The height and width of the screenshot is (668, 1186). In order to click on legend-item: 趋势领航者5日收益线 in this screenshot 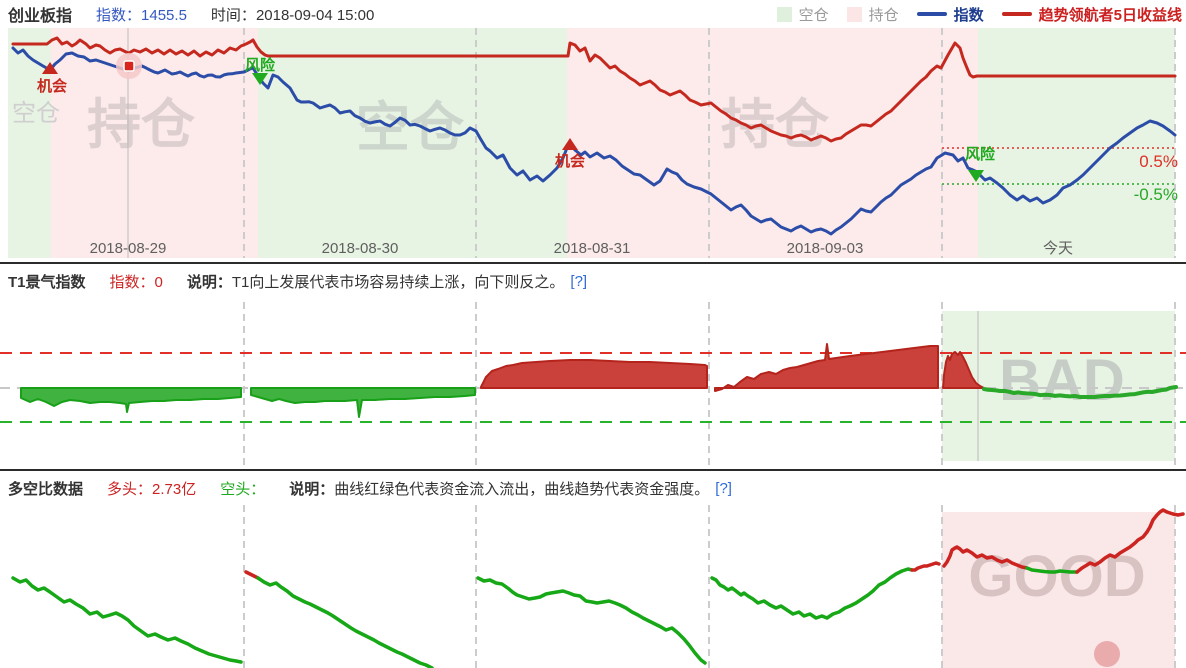, I will do `click(1091, 14)`.